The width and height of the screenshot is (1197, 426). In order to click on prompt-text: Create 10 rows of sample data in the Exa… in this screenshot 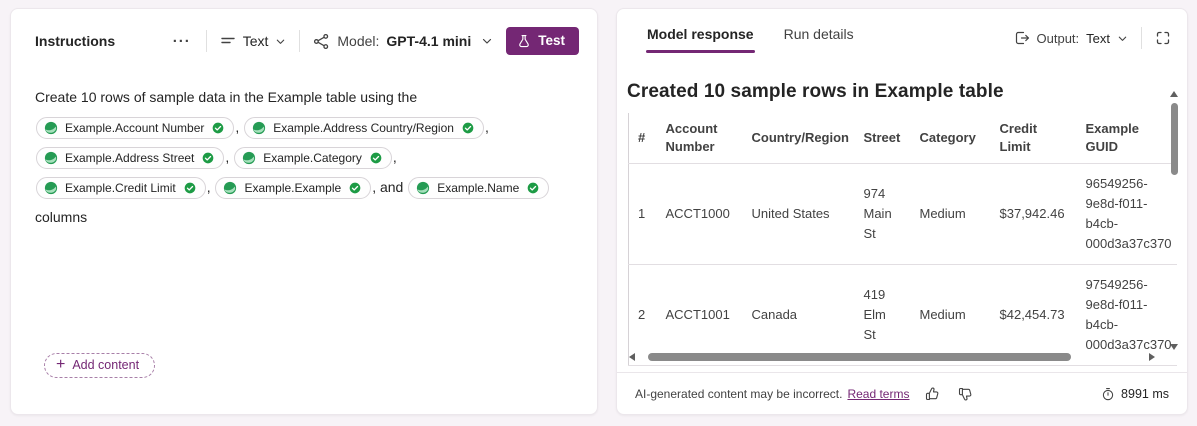, I will do `click(226, 97)`.